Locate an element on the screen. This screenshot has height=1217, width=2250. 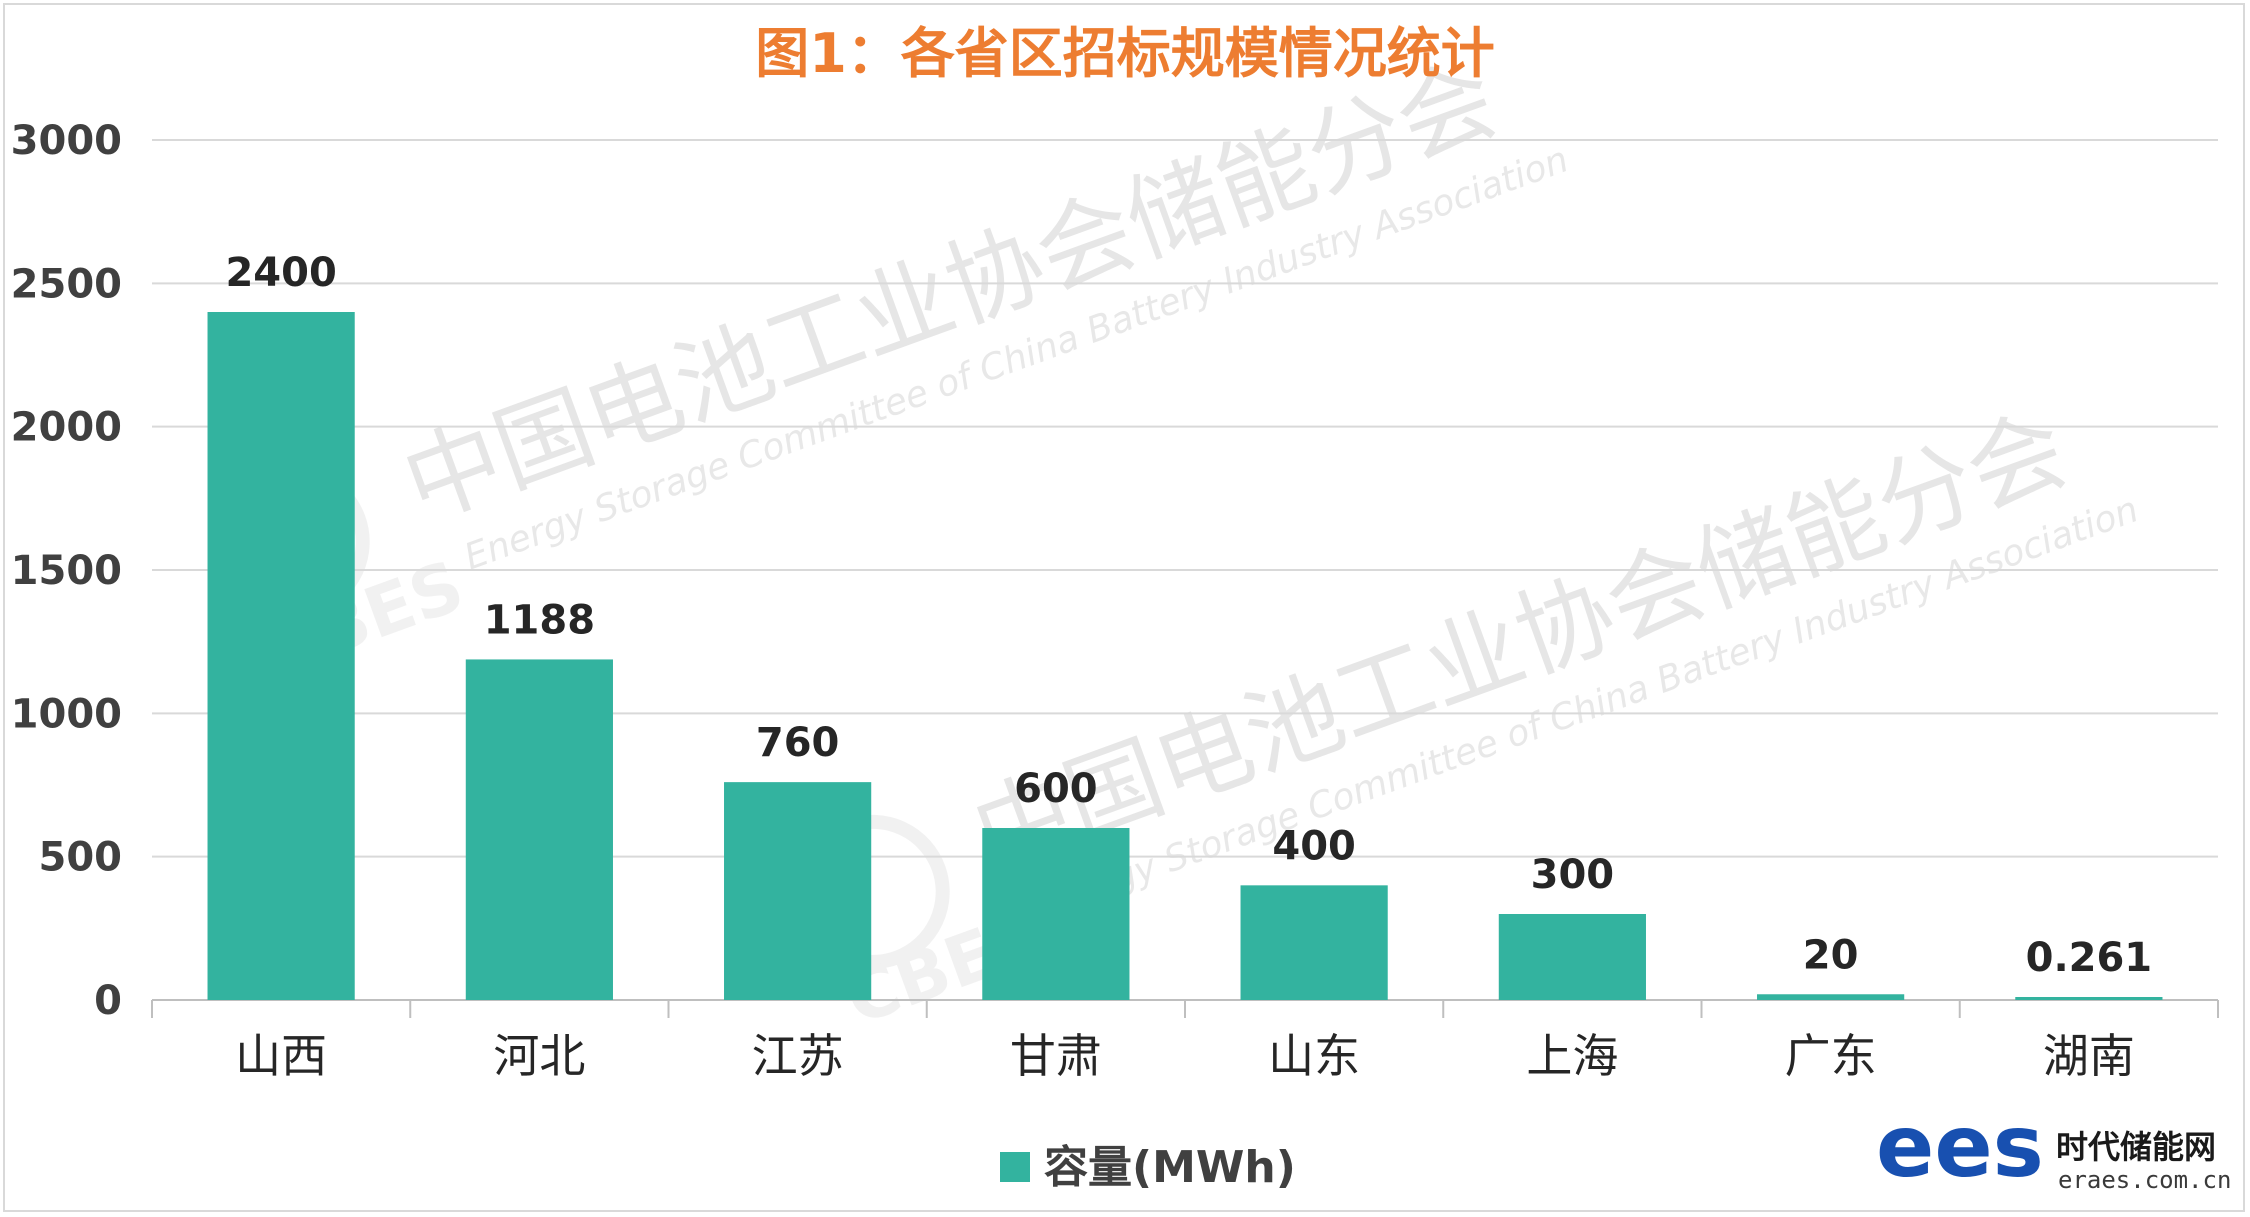
x-tick-label: 甘肃 is located at coordinates (1056, 1056).